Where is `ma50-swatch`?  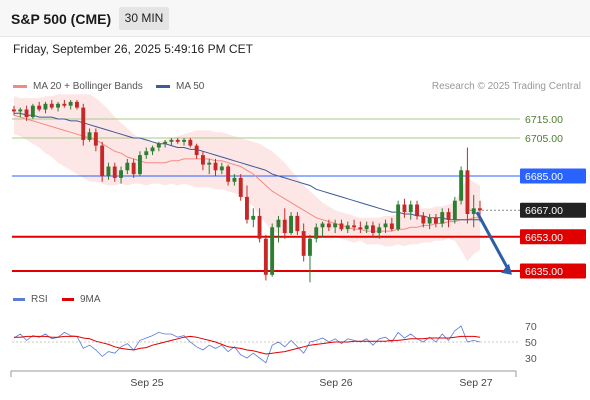
ma50-swatch is located at coordinates (163, 86).